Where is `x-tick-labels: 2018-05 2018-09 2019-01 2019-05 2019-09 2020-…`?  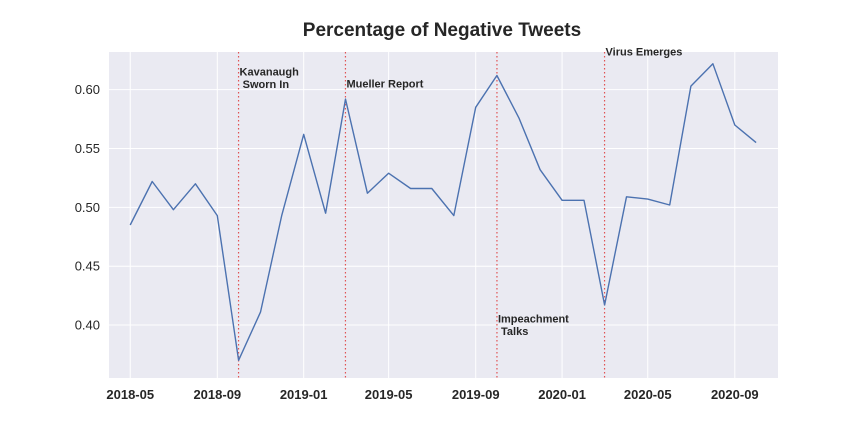
x-tick-labels: 2018-05 2018-09 2019-01 2019-05 2019-09 2020-… is located at coordinates (432, 394).